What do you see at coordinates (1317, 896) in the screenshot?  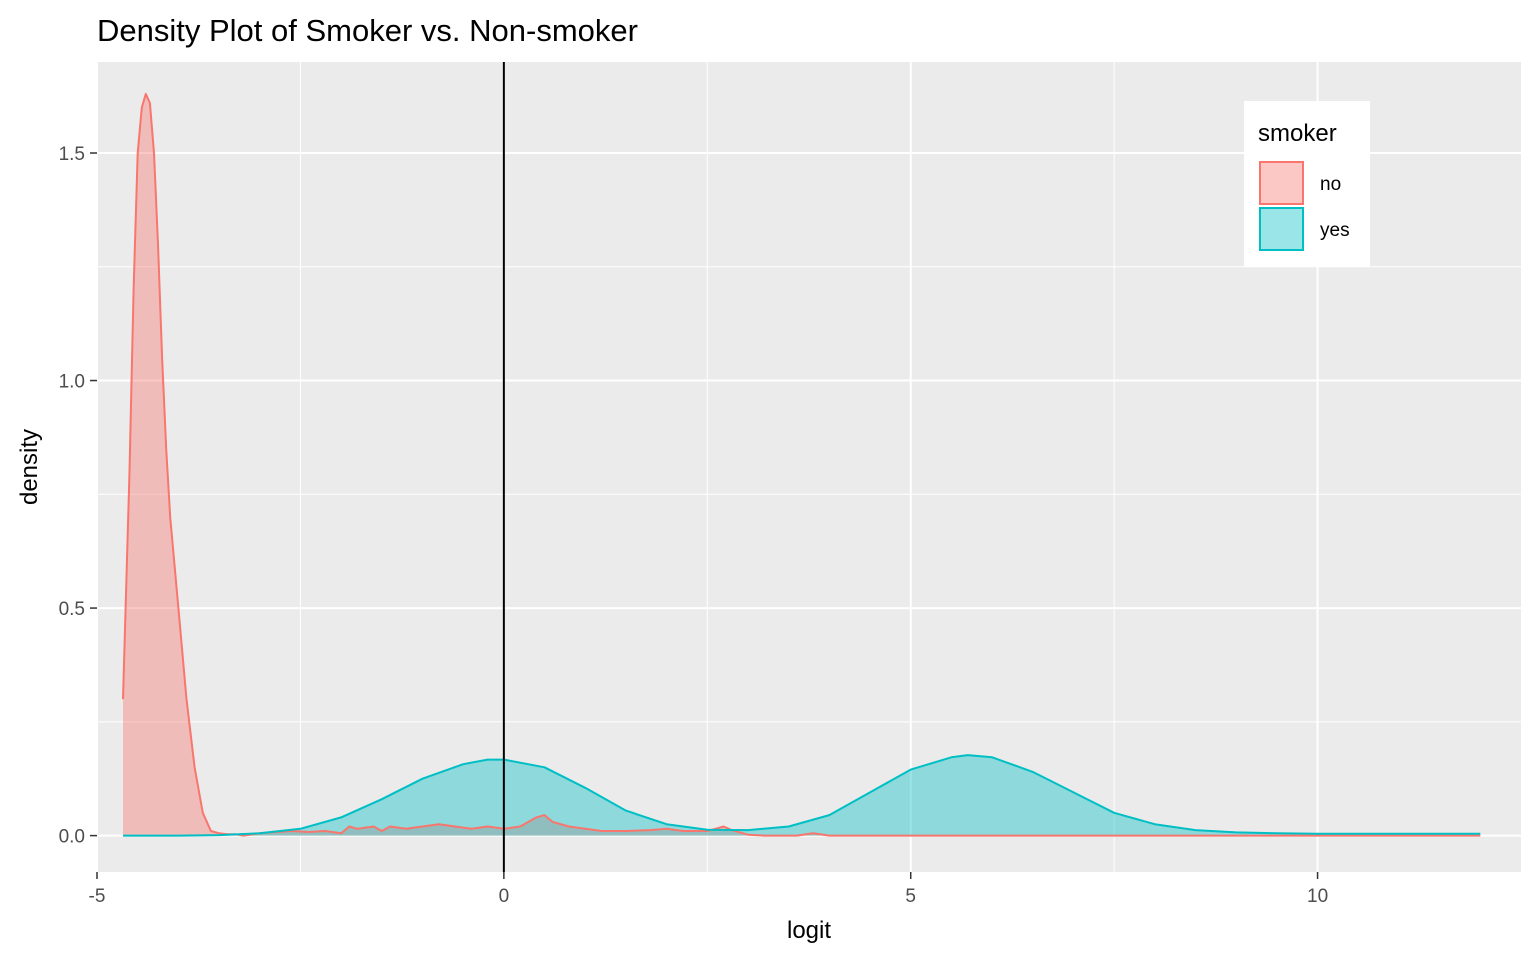 I see `x-tick-label: 10` at bounding box center [1317, 896].